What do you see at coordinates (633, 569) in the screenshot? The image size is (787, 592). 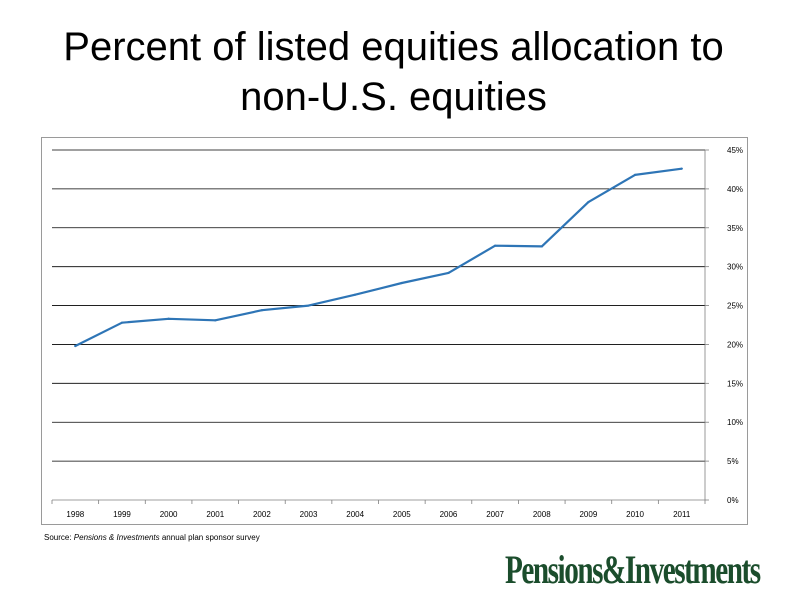 I see `pensions-investments-logo: Pensions&Investments` at bounding box center [633, 569].